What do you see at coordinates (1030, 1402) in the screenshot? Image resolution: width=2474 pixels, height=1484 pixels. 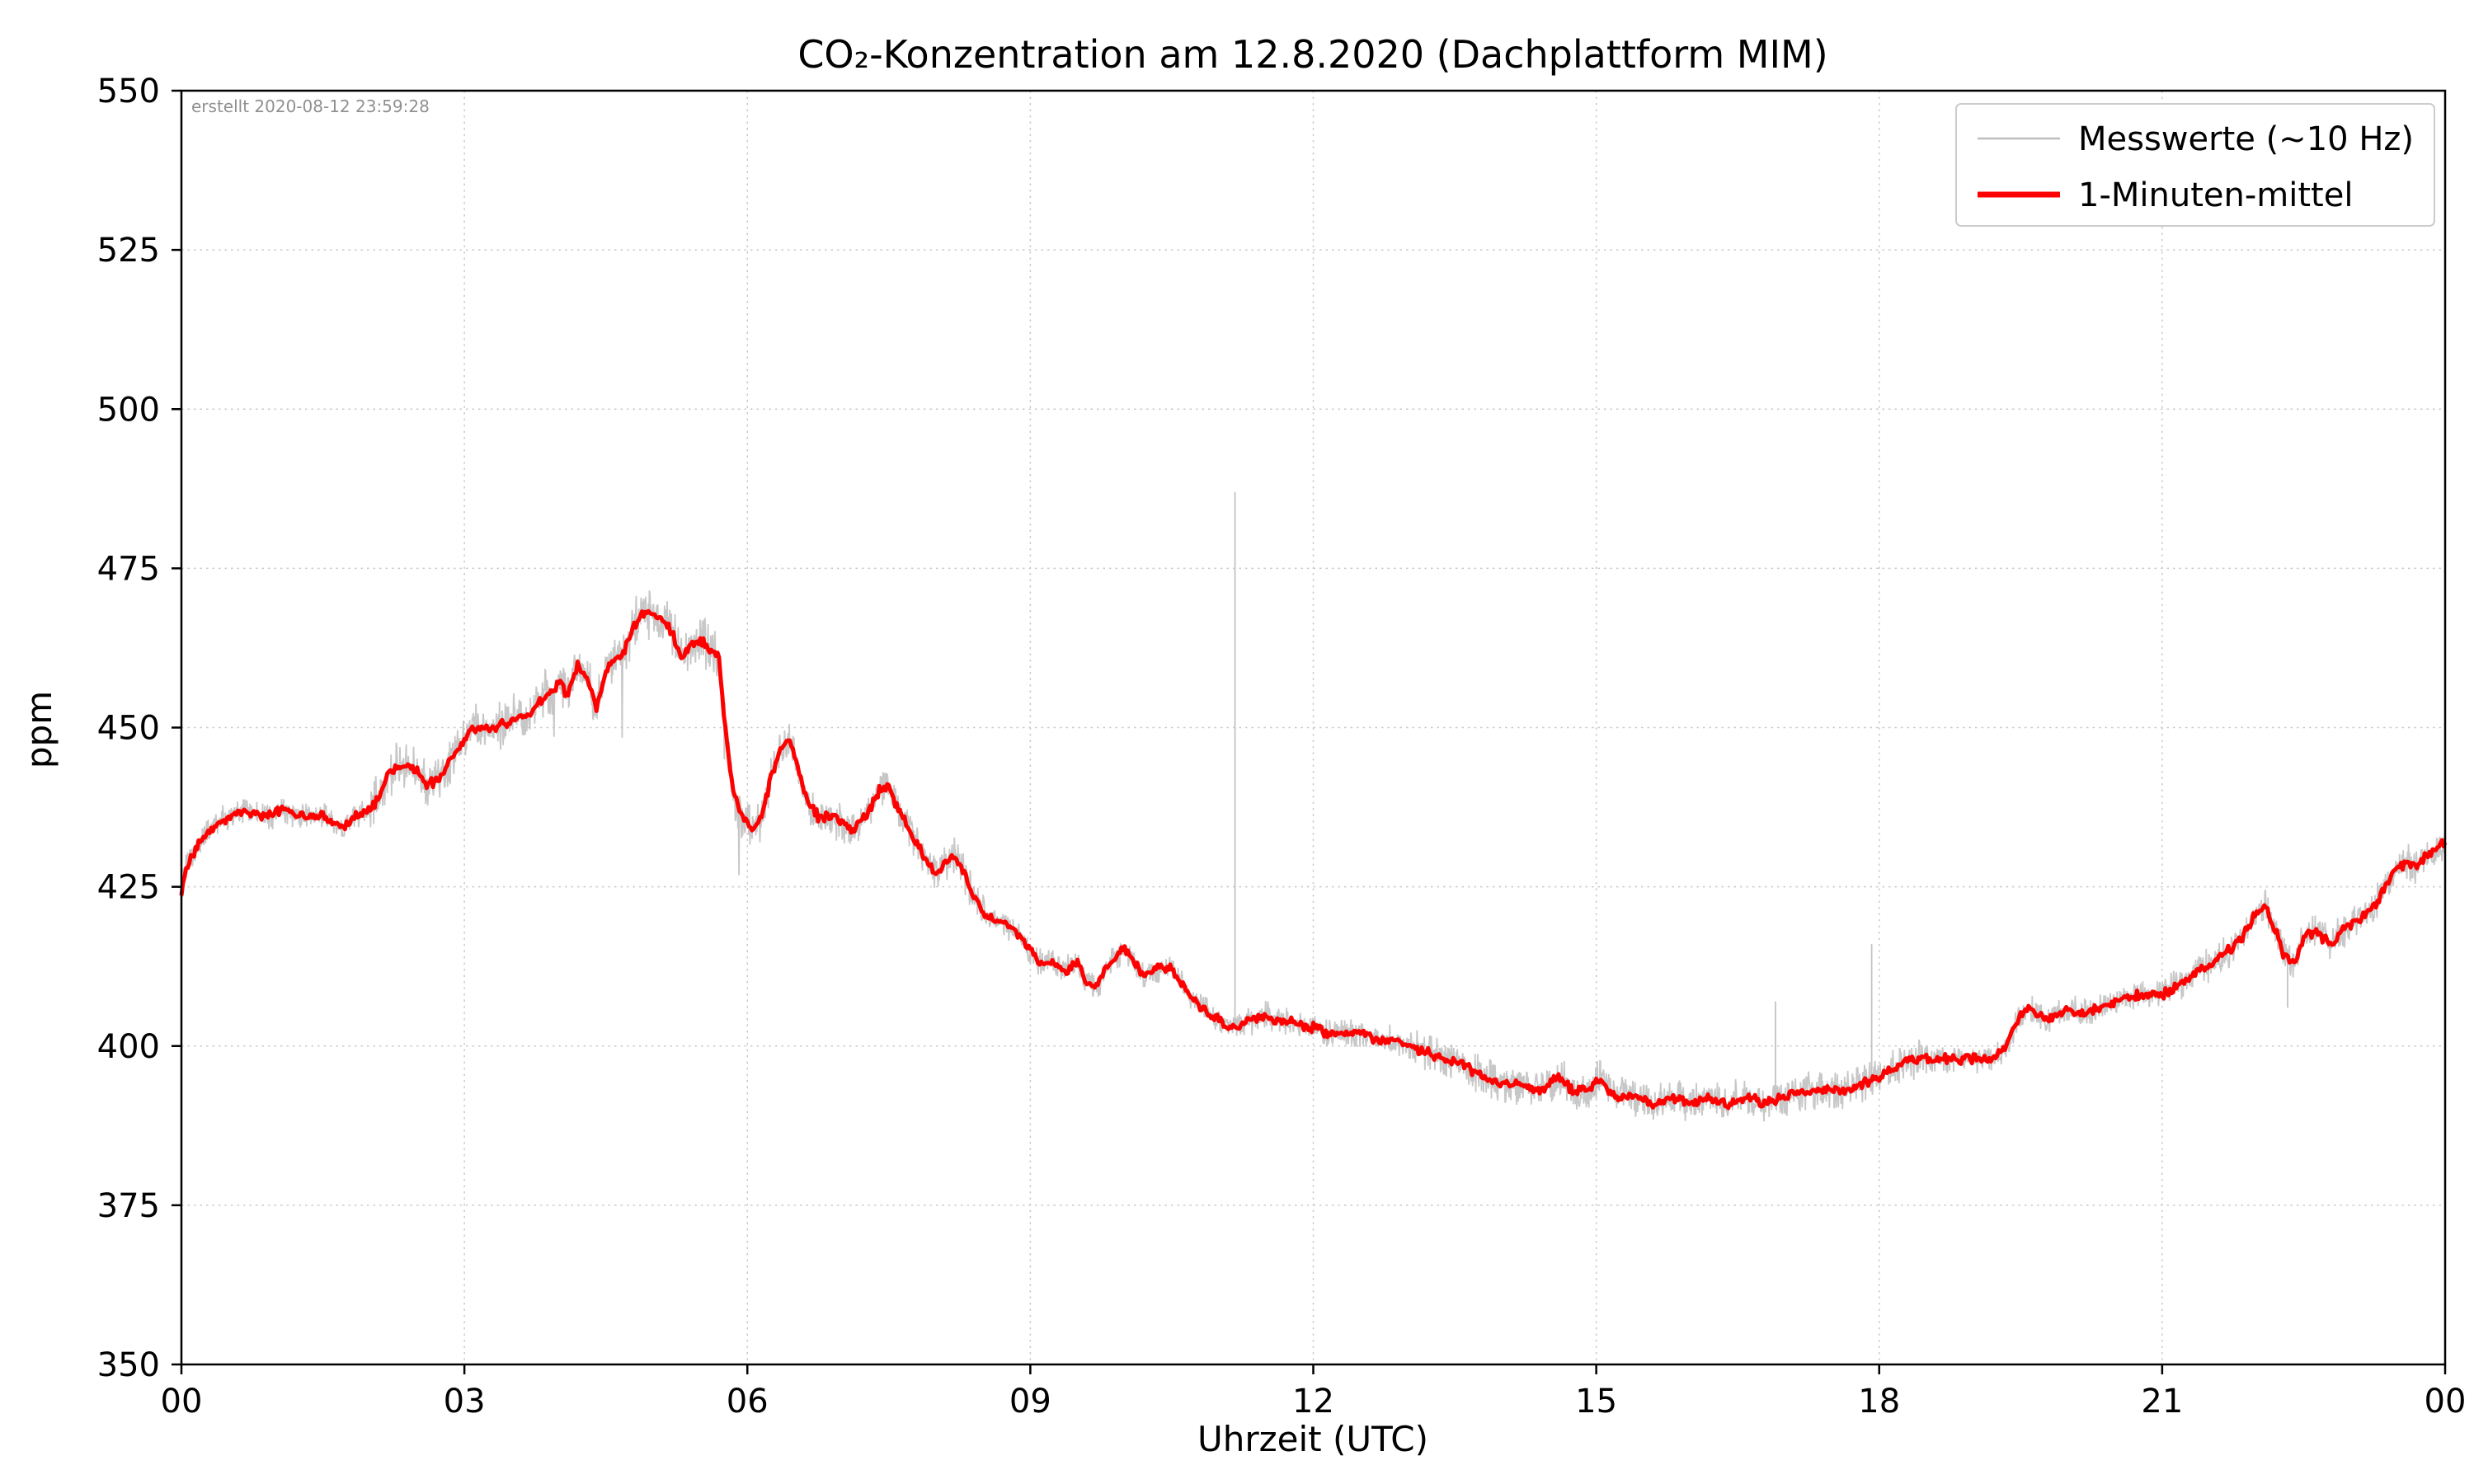 I see `svg-text: 09` at bounding box center [1030, 1402].